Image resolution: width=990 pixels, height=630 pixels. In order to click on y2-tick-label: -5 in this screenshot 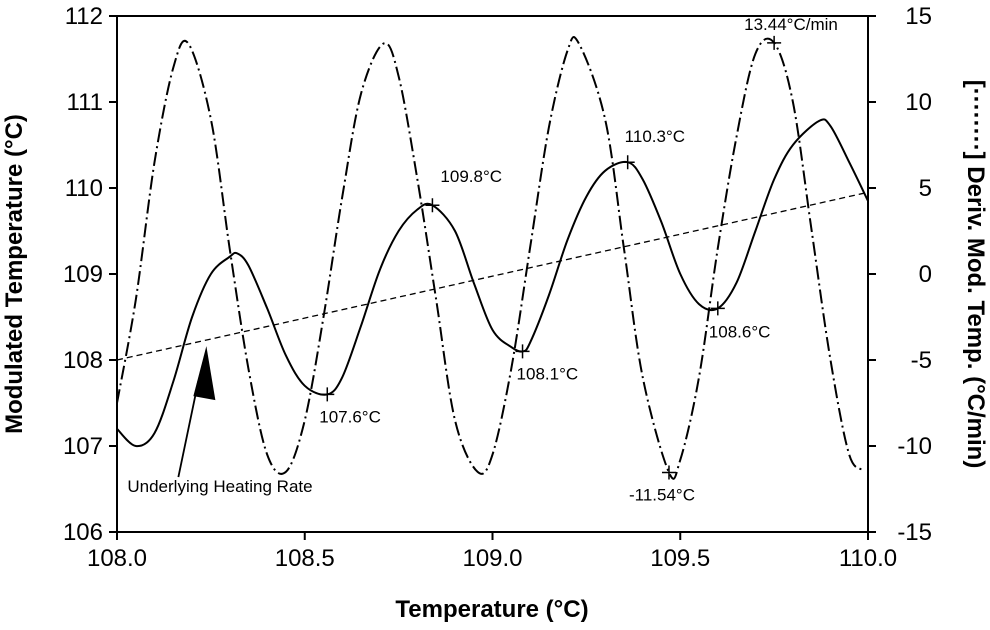, I will do `click(921, 360)`.